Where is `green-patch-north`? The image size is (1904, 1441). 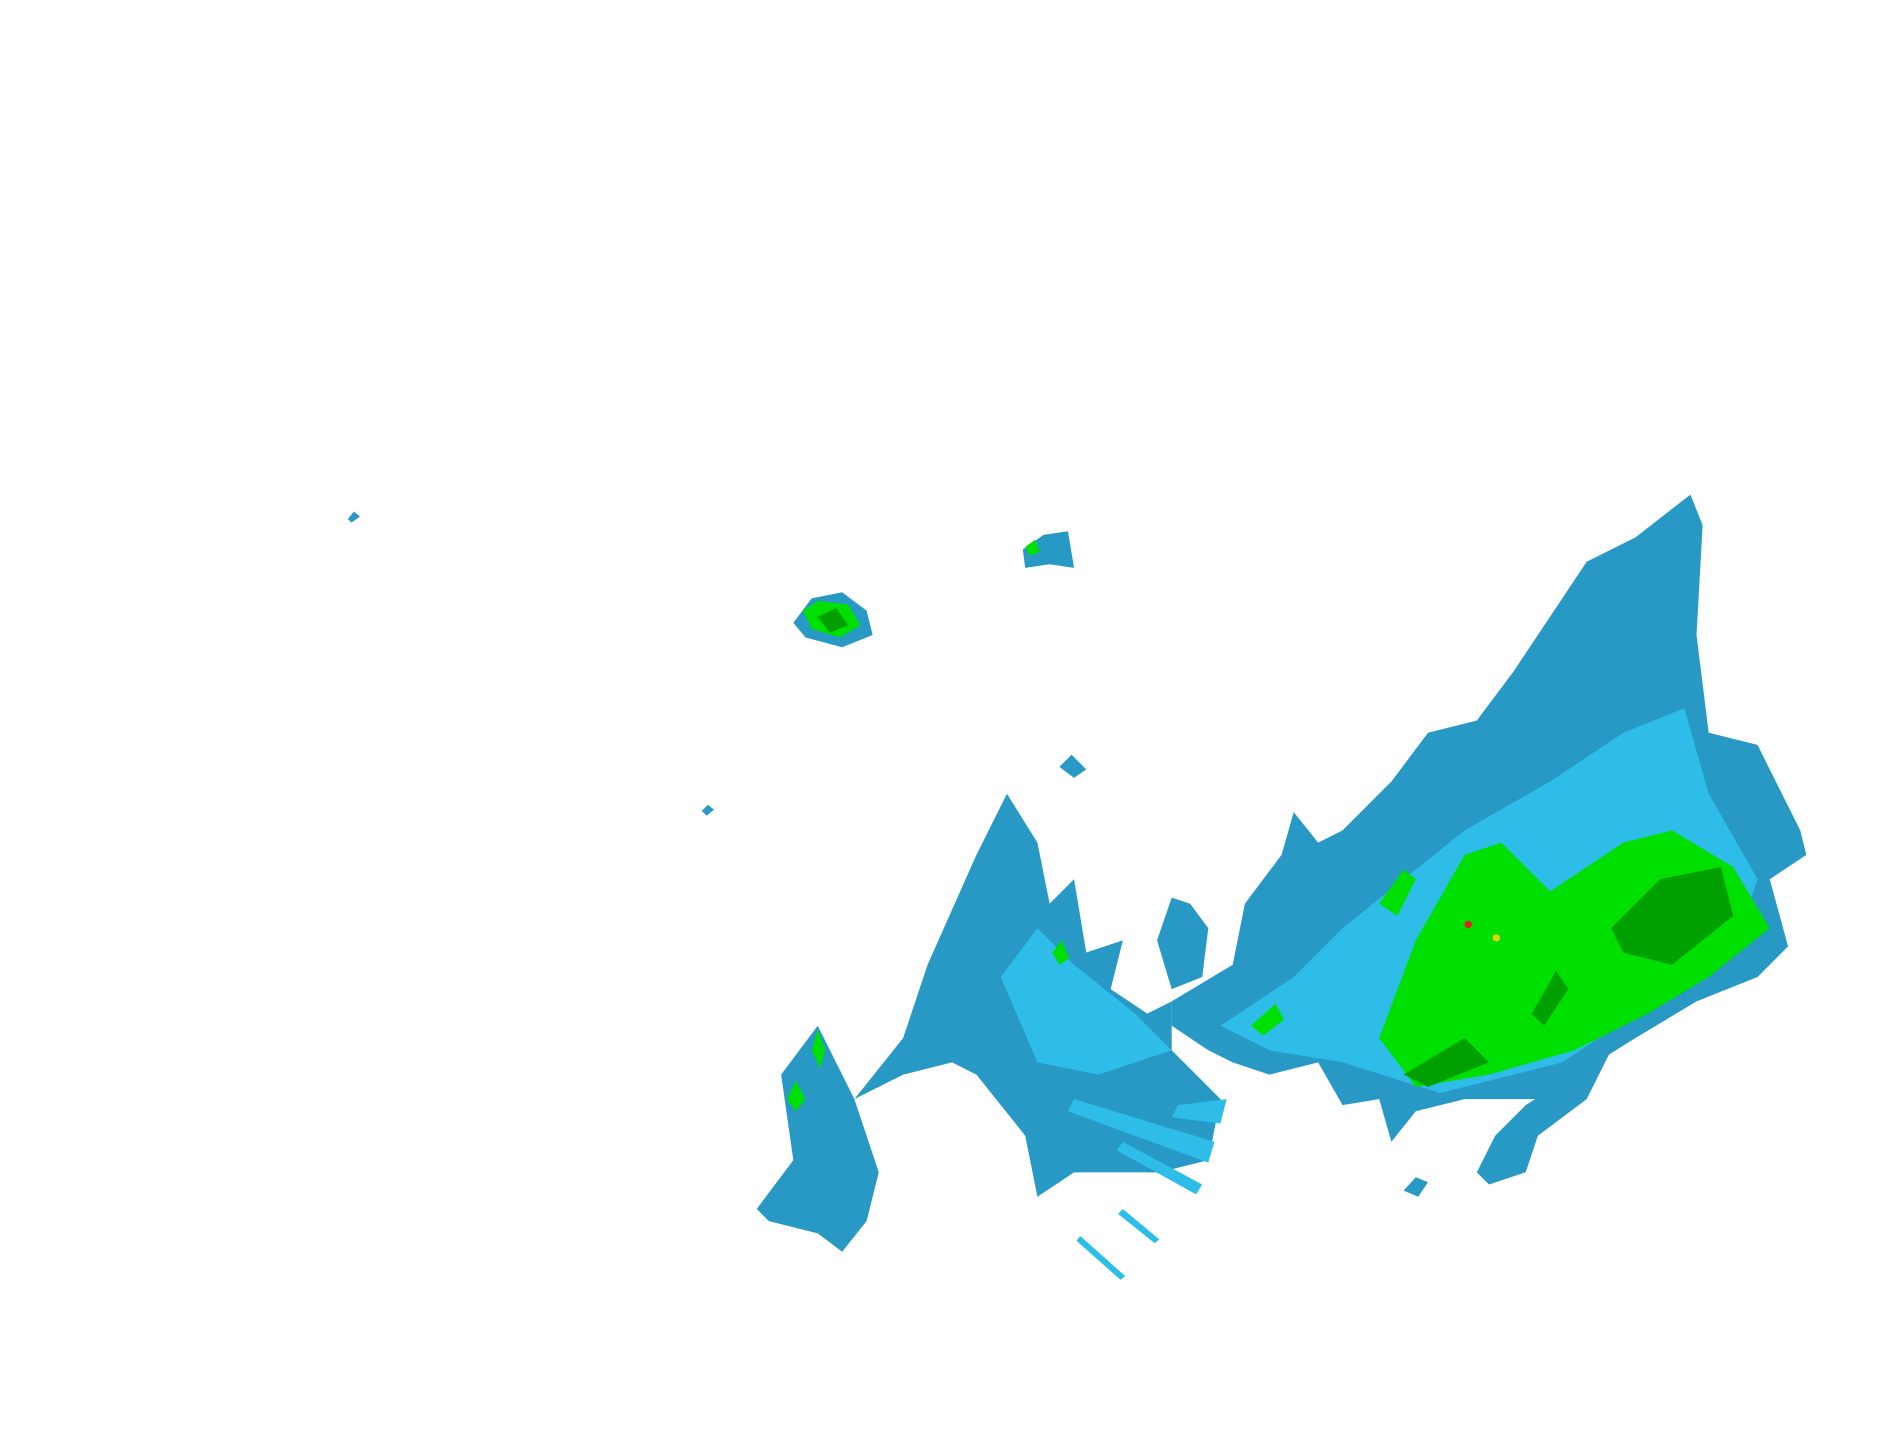 green-patch-north is located at coordinates (1032, 547).